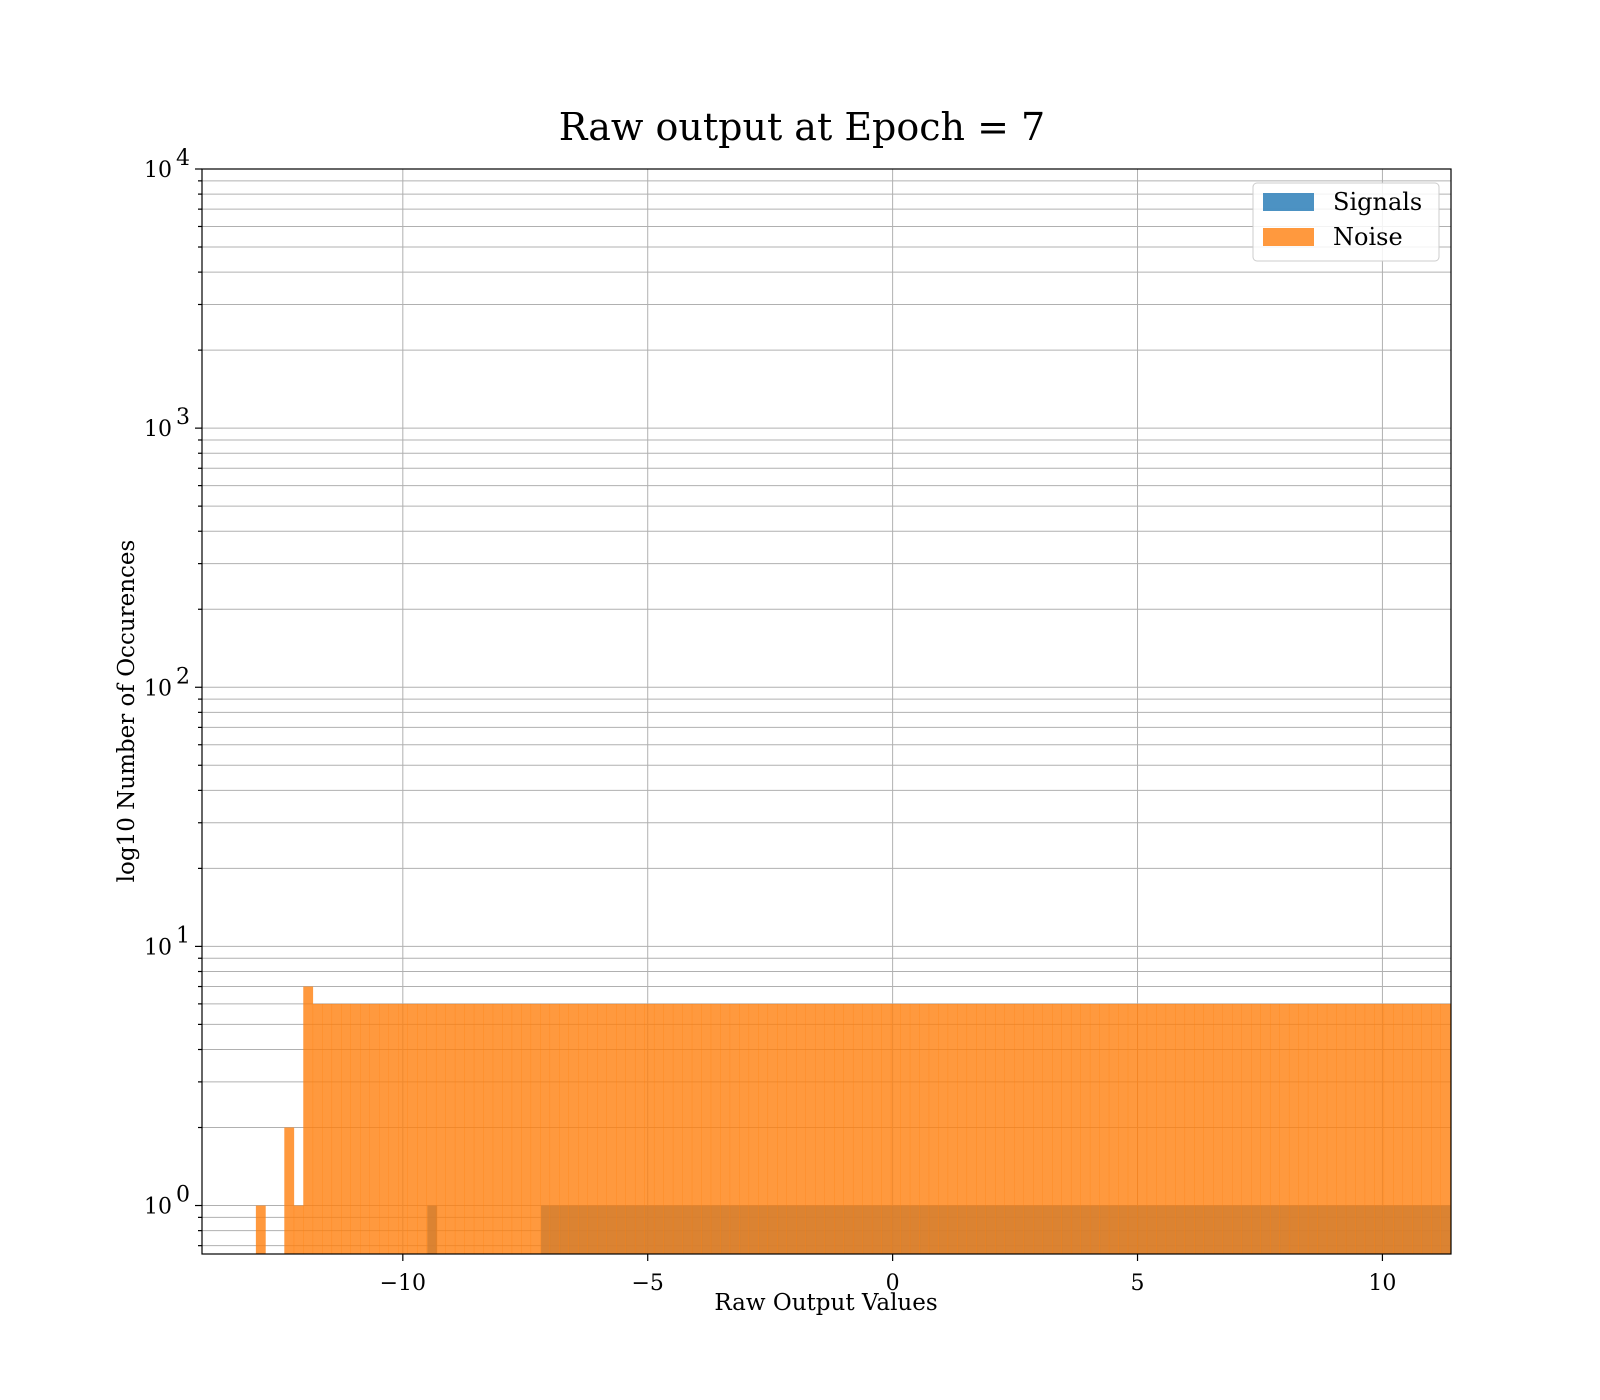  What do you see at coordinates (1346, 222) in the screenshot?
I see `legend: Signals Noise` at bounding box center [1346, 222].